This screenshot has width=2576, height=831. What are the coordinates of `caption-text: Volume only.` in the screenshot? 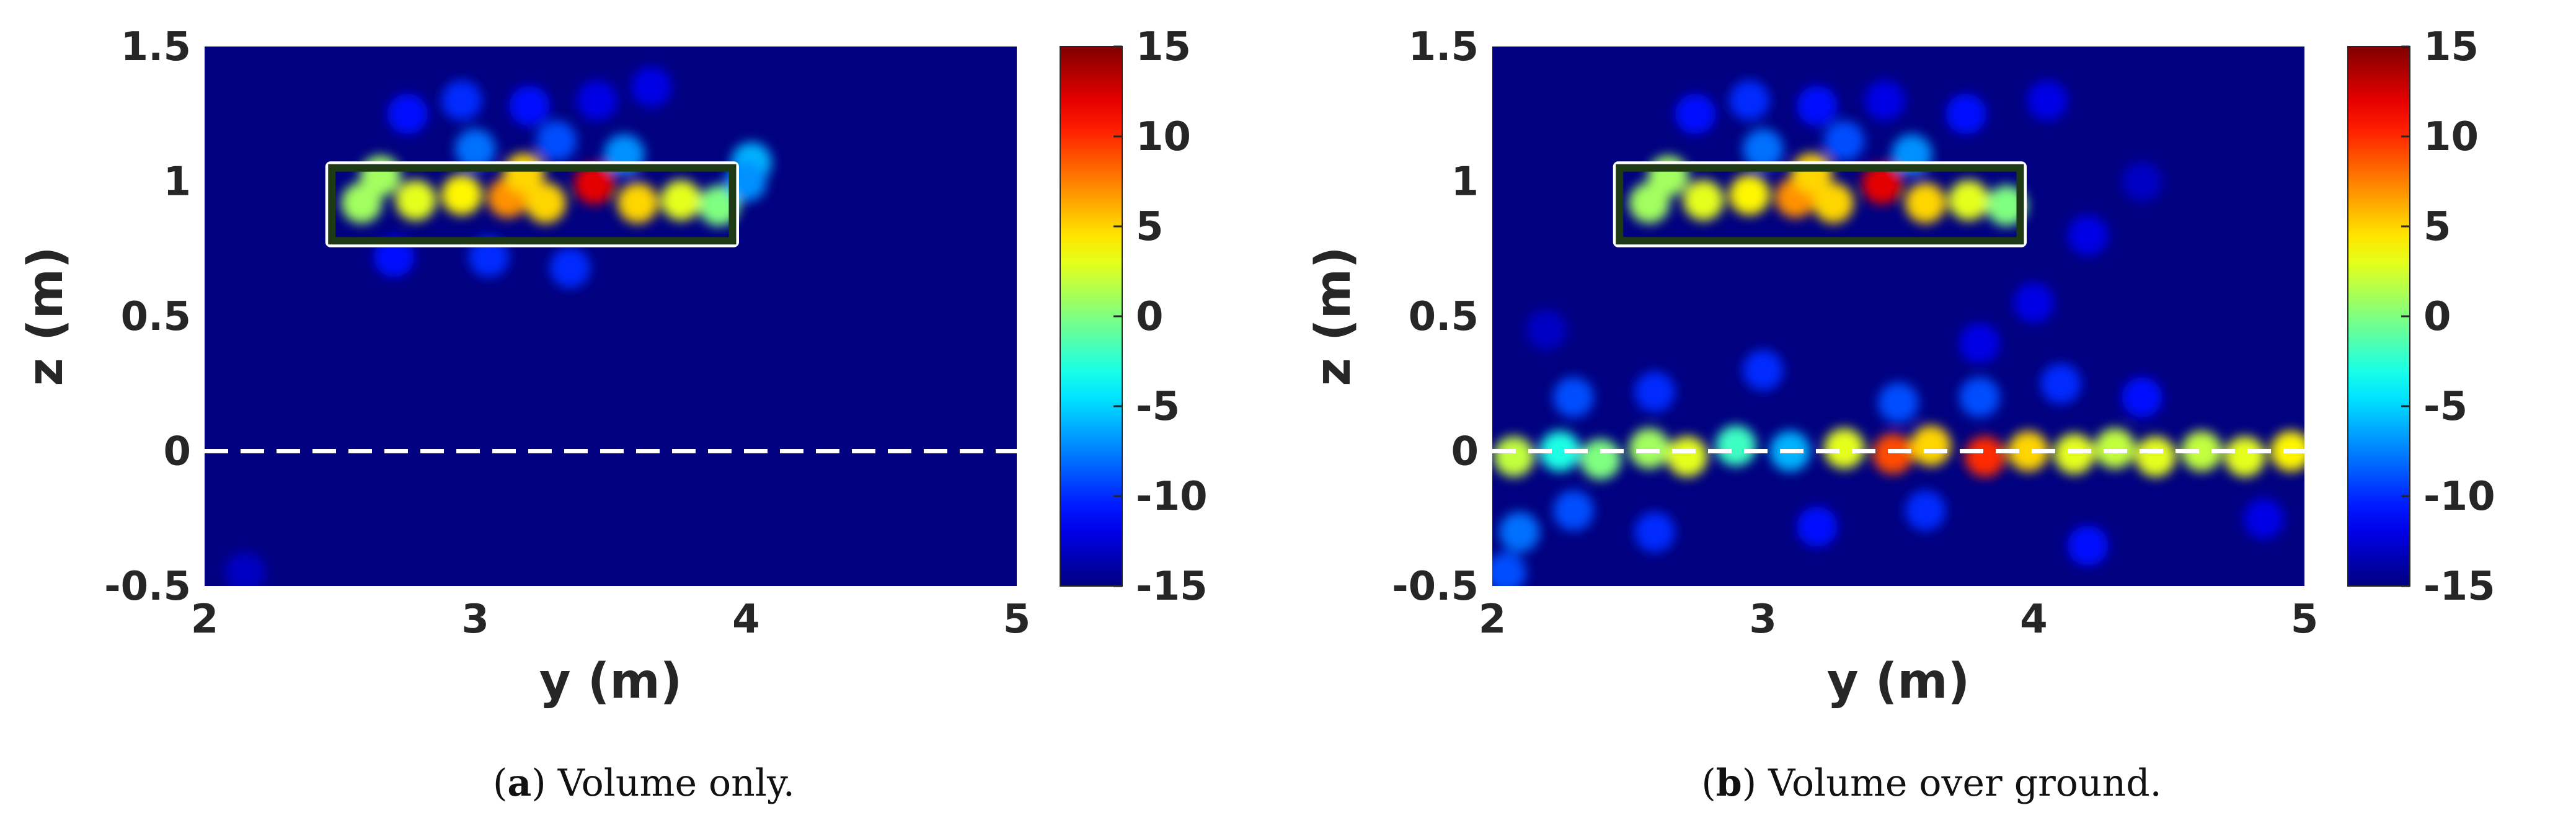 It's located at (676, 783).